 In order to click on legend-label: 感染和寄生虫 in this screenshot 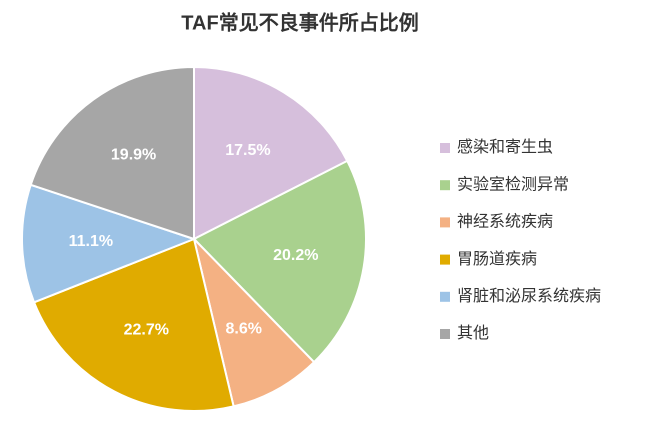, I will do `click(505, 147)`.